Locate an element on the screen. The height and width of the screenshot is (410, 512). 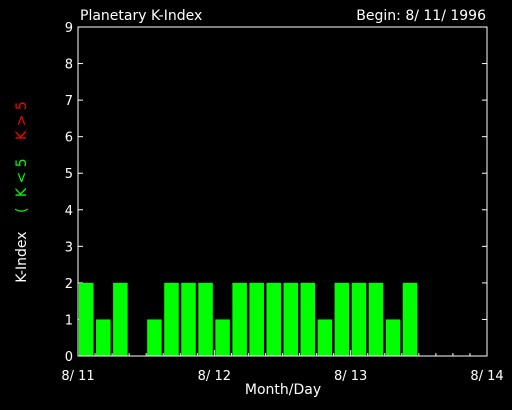
x-tick-label: 8/ 14 is located at coordinates (486, 376).